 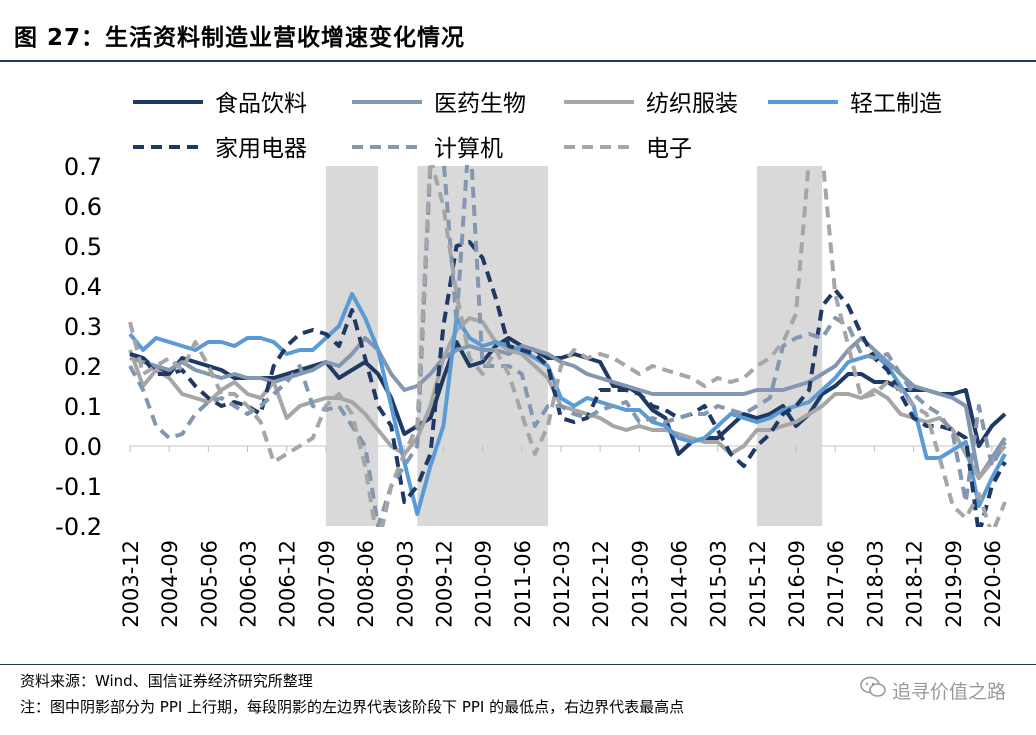 What do you see at coordinates (83, 207) in the screenshot?
I see `y-tick-label: 0.6` at bounding box center [83, 207].